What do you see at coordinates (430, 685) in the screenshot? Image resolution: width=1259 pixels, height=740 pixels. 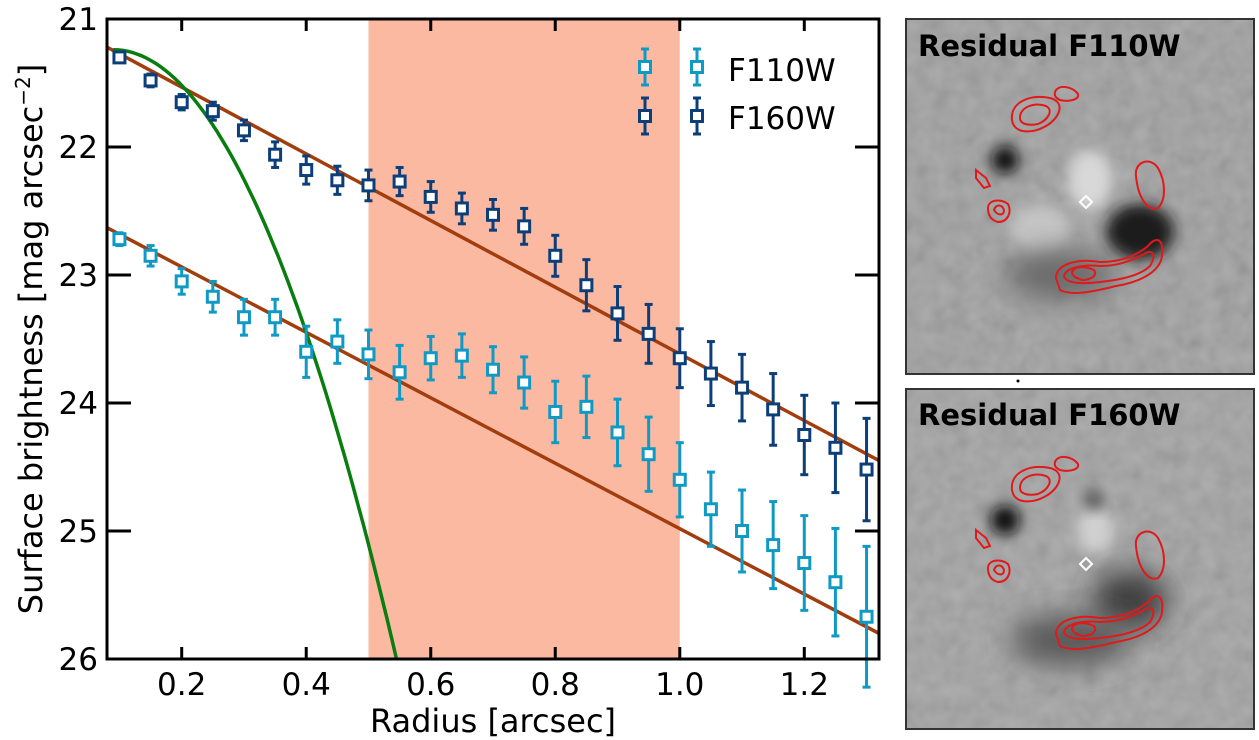 I see `x-tick-label: 0.6` at bounding box center [430, 685].